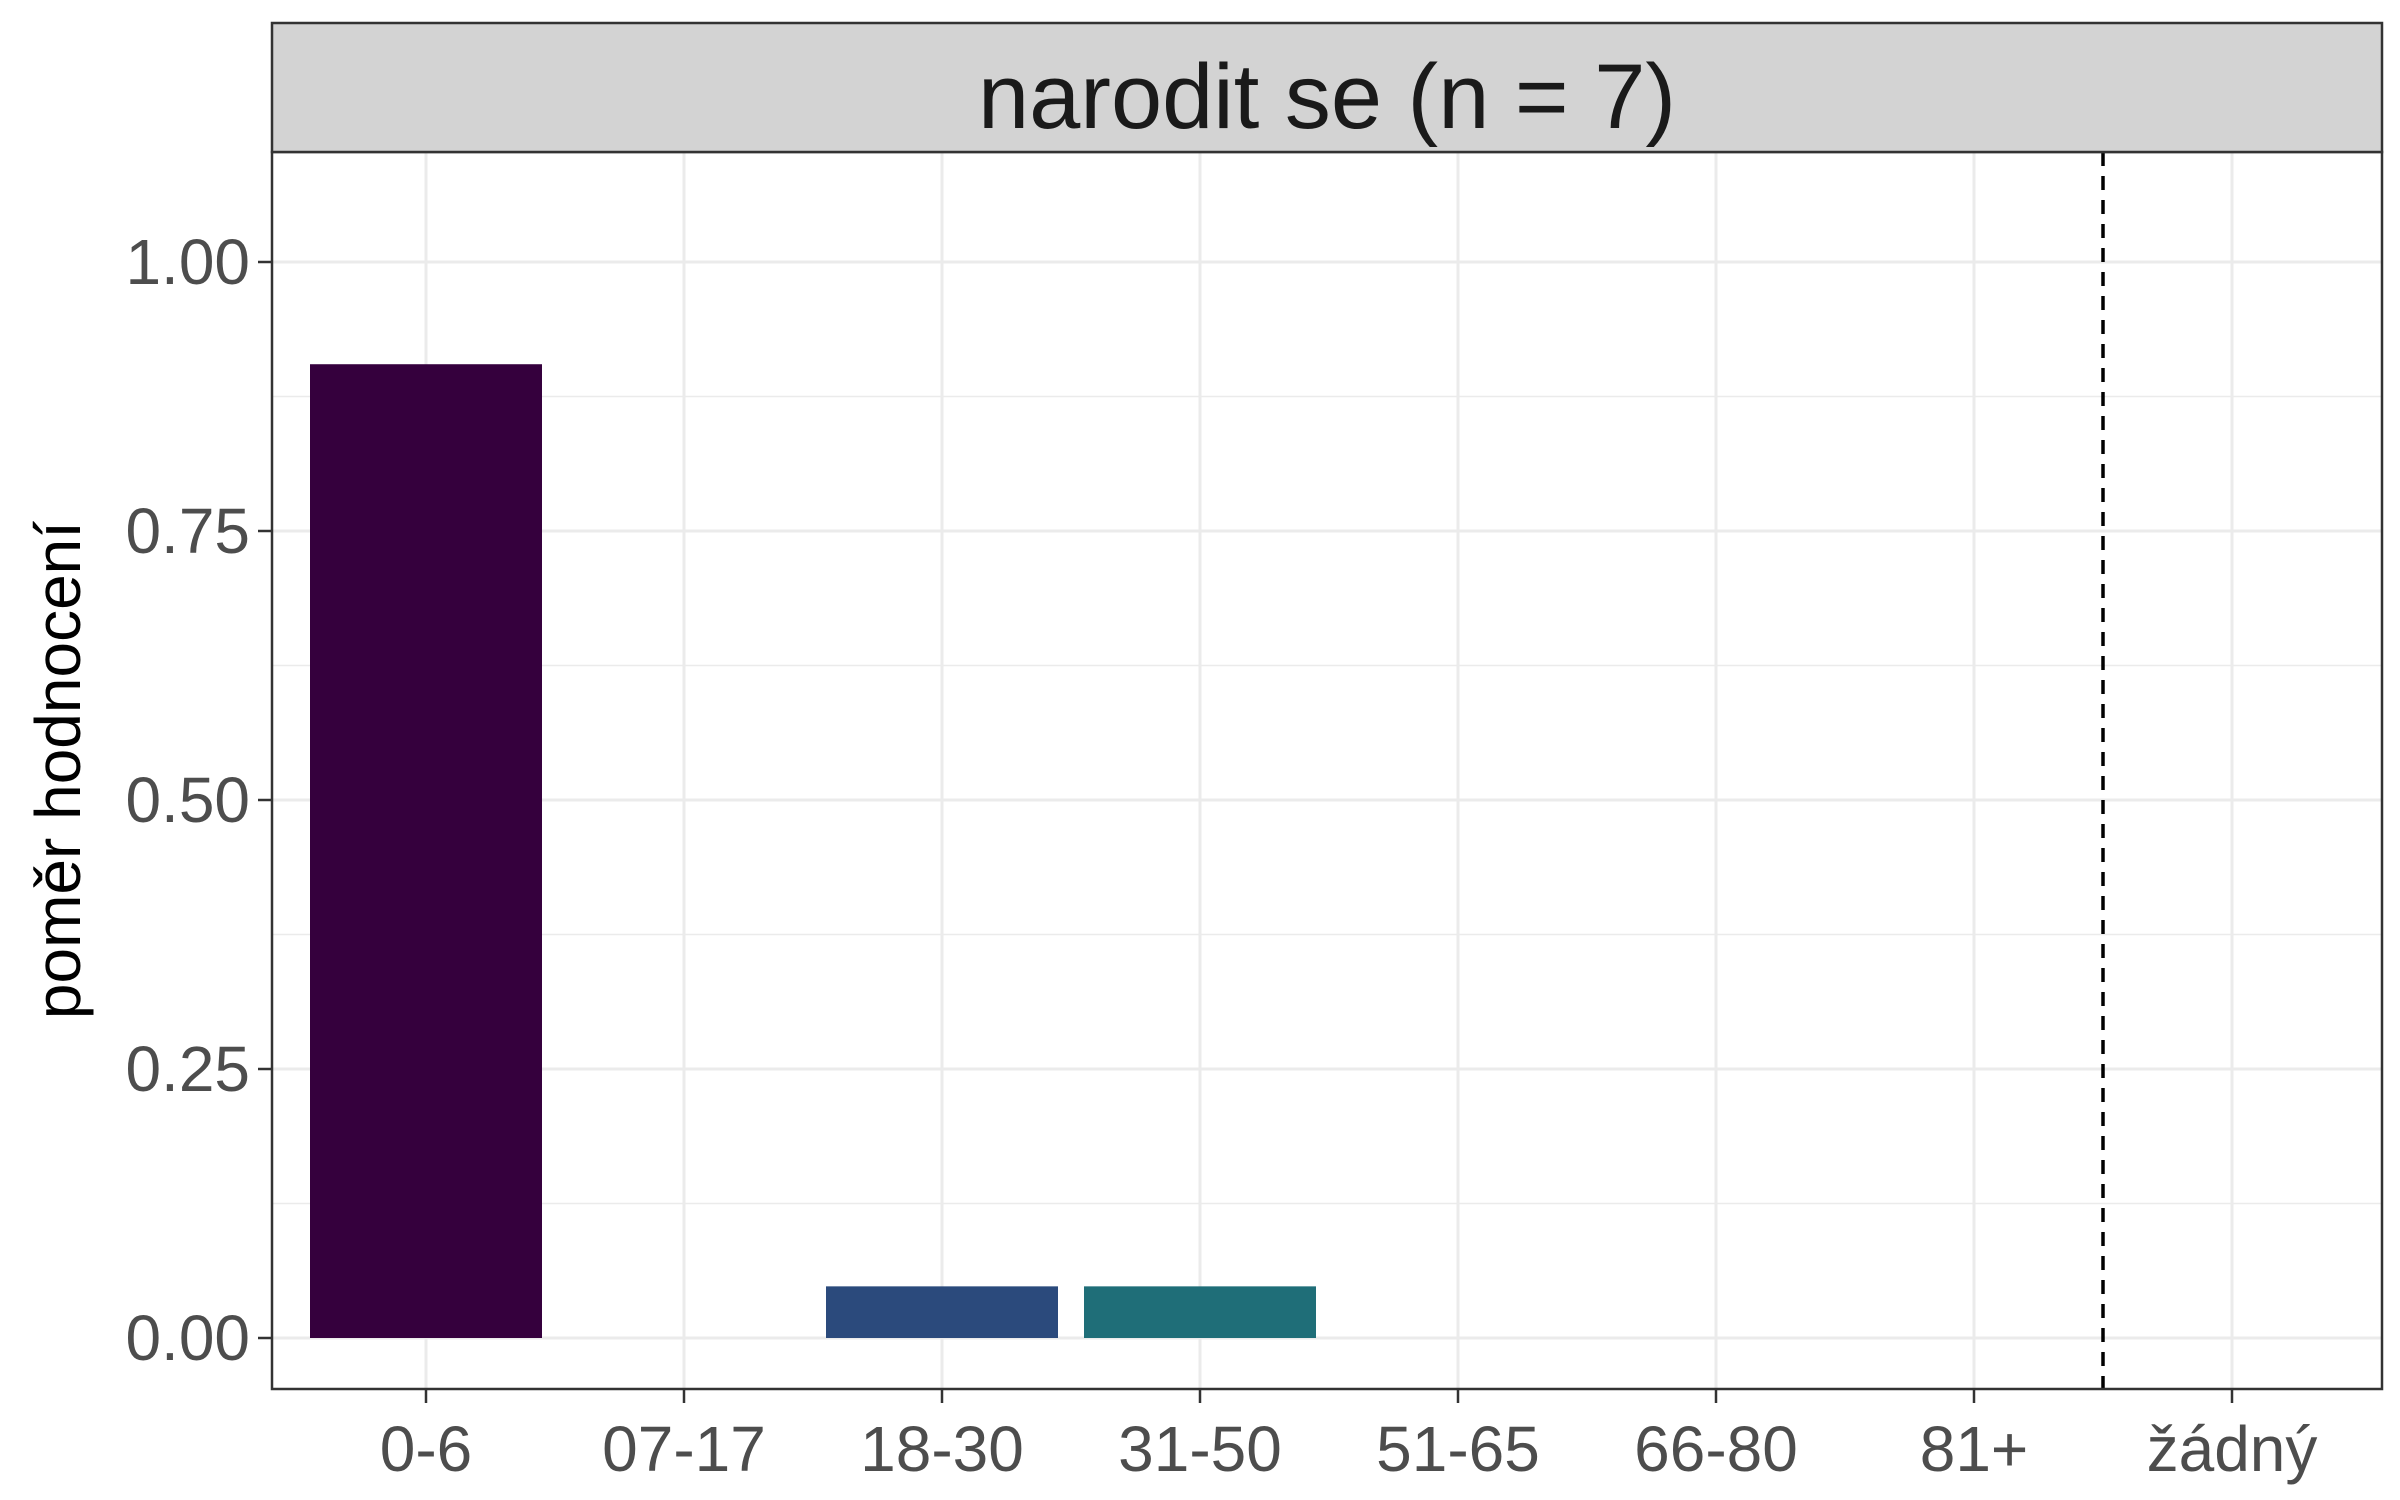  What do you see at coordinates (1974, 1449) in the screenshot?
I see `x-tick-label: 81+` at bounding box center [1974, 1449].